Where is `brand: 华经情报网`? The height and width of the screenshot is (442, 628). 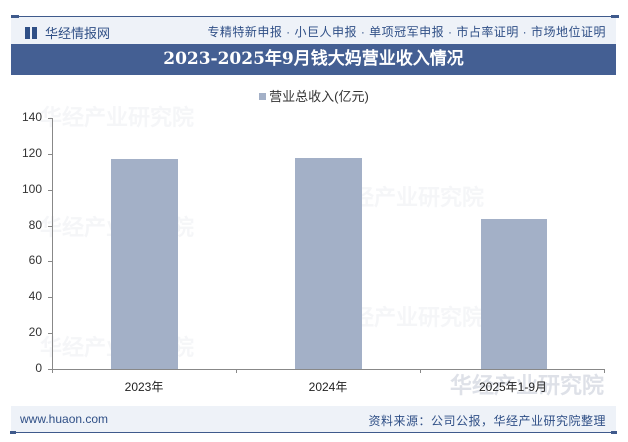 brand: 华经情报网 is located at coordinates (67, 32).